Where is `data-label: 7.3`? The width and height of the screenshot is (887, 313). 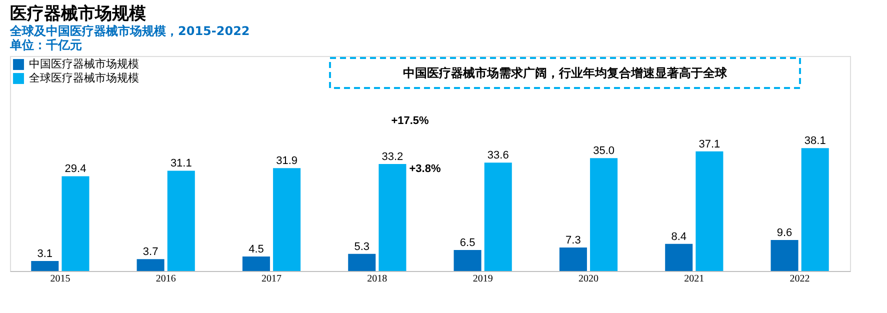
data-label: 7.3 is located at coordinates (573, 240).